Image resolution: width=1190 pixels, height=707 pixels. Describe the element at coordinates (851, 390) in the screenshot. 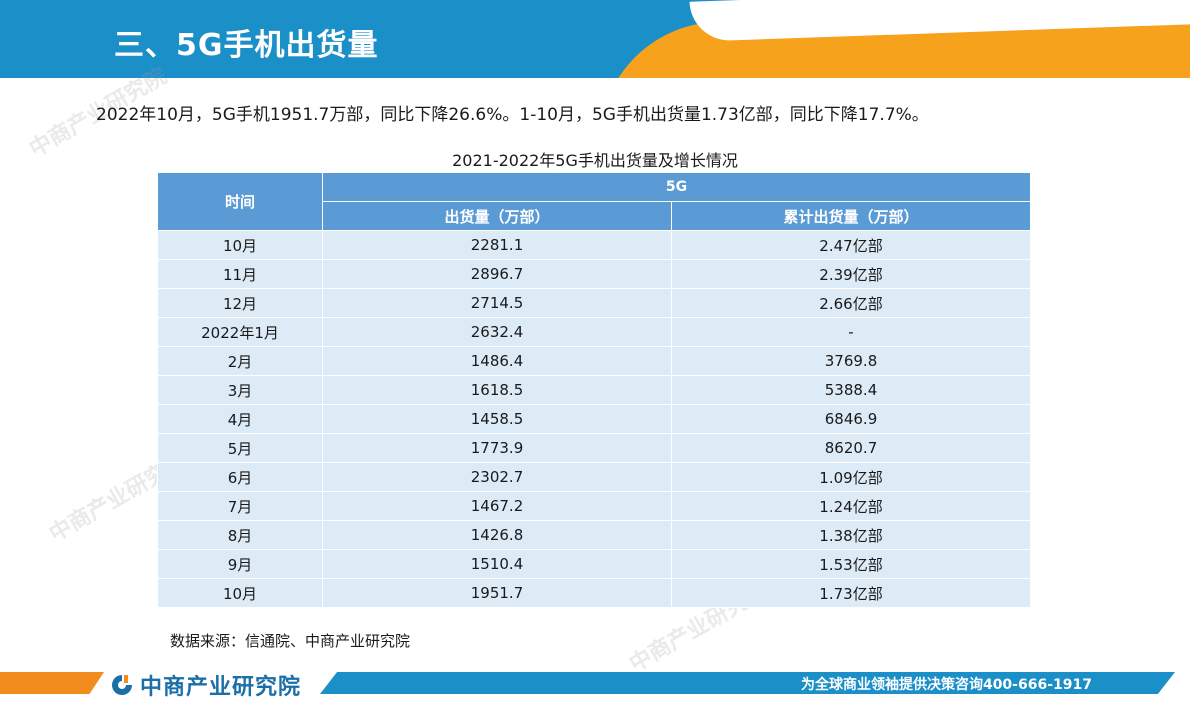

I see `cell-cumulative: 5388.4` at that location.